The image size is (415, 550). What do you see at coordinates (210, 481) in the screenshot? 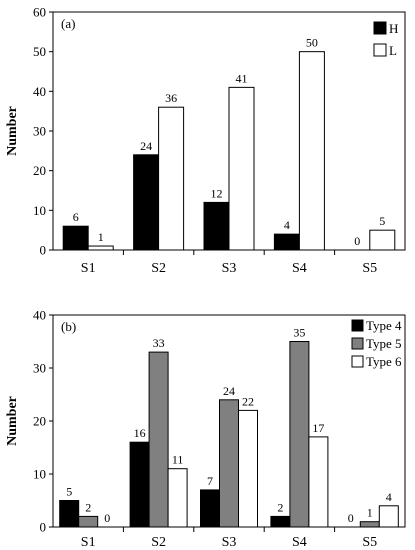
I see `data-label: 7` at bounding box center [210, 481].